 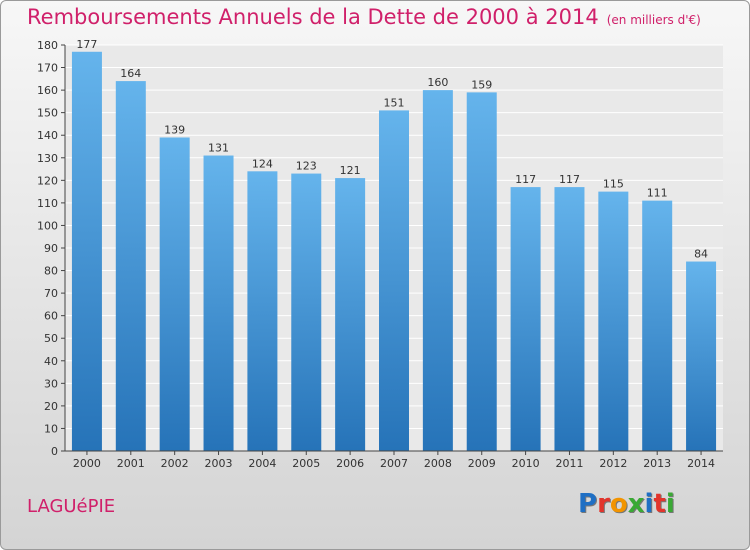 I want to click on y-tick-label: 140, so click(x=47, y=135).